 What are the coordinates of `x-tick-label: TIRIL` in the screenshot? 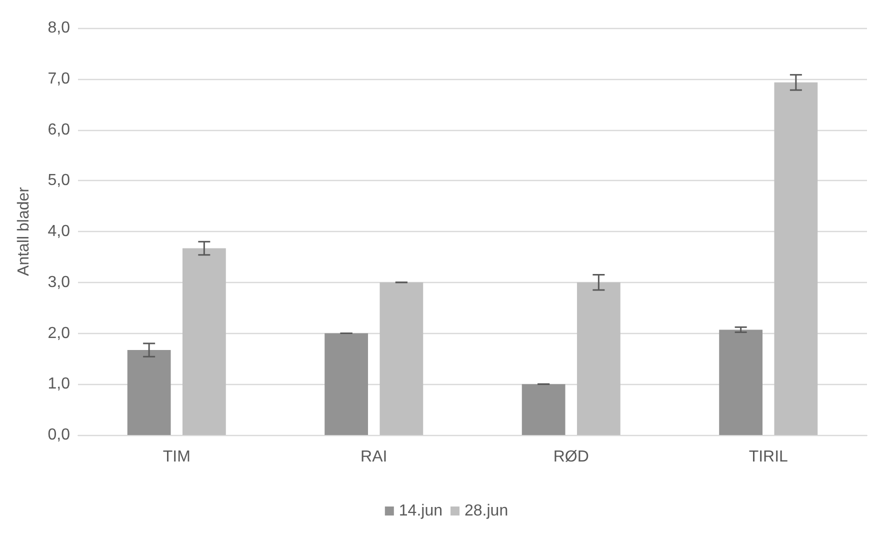 It's located at (768, 457).